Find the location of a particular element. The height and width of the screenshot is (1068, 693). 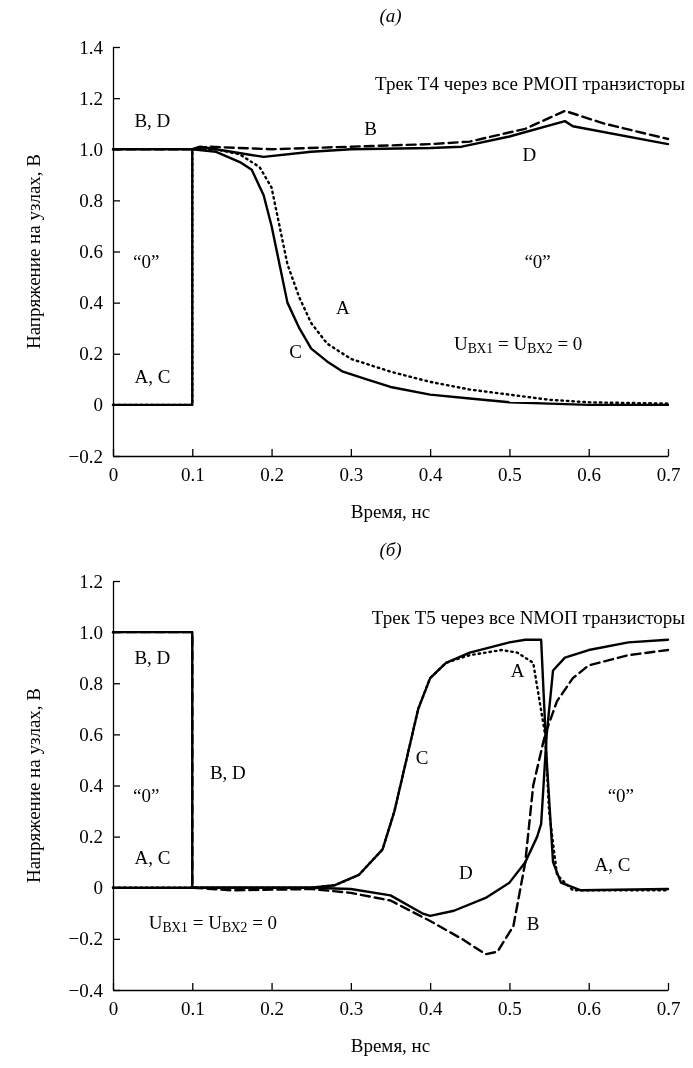

chart-title: (б) is located at coordinates (390, 550).